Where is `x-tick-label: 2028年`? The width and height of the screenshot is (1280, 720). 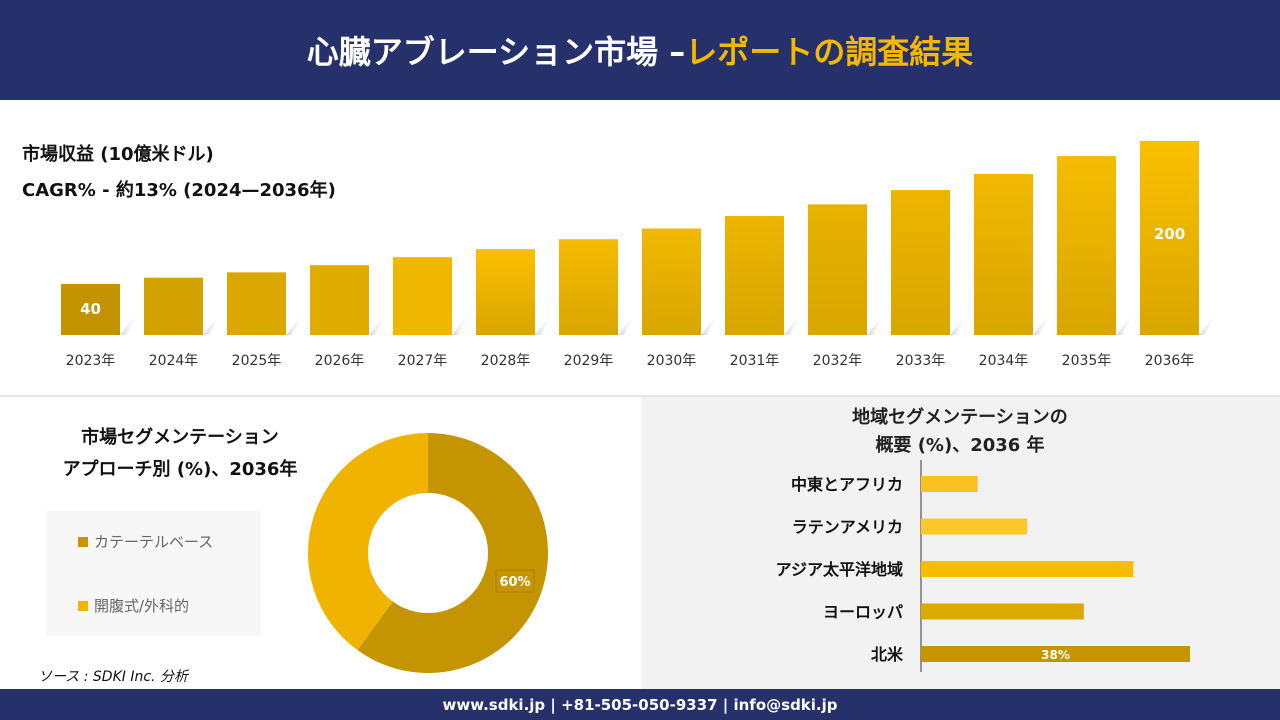
x-tick-label: 2028年 is located at coordinates (506, 361).